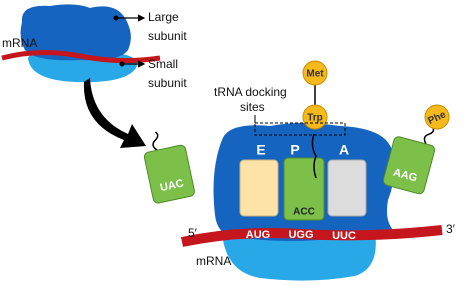  Describe the element at coordinates (193, 233) in the screenshot. I see `five-prime: 5′` at that location.